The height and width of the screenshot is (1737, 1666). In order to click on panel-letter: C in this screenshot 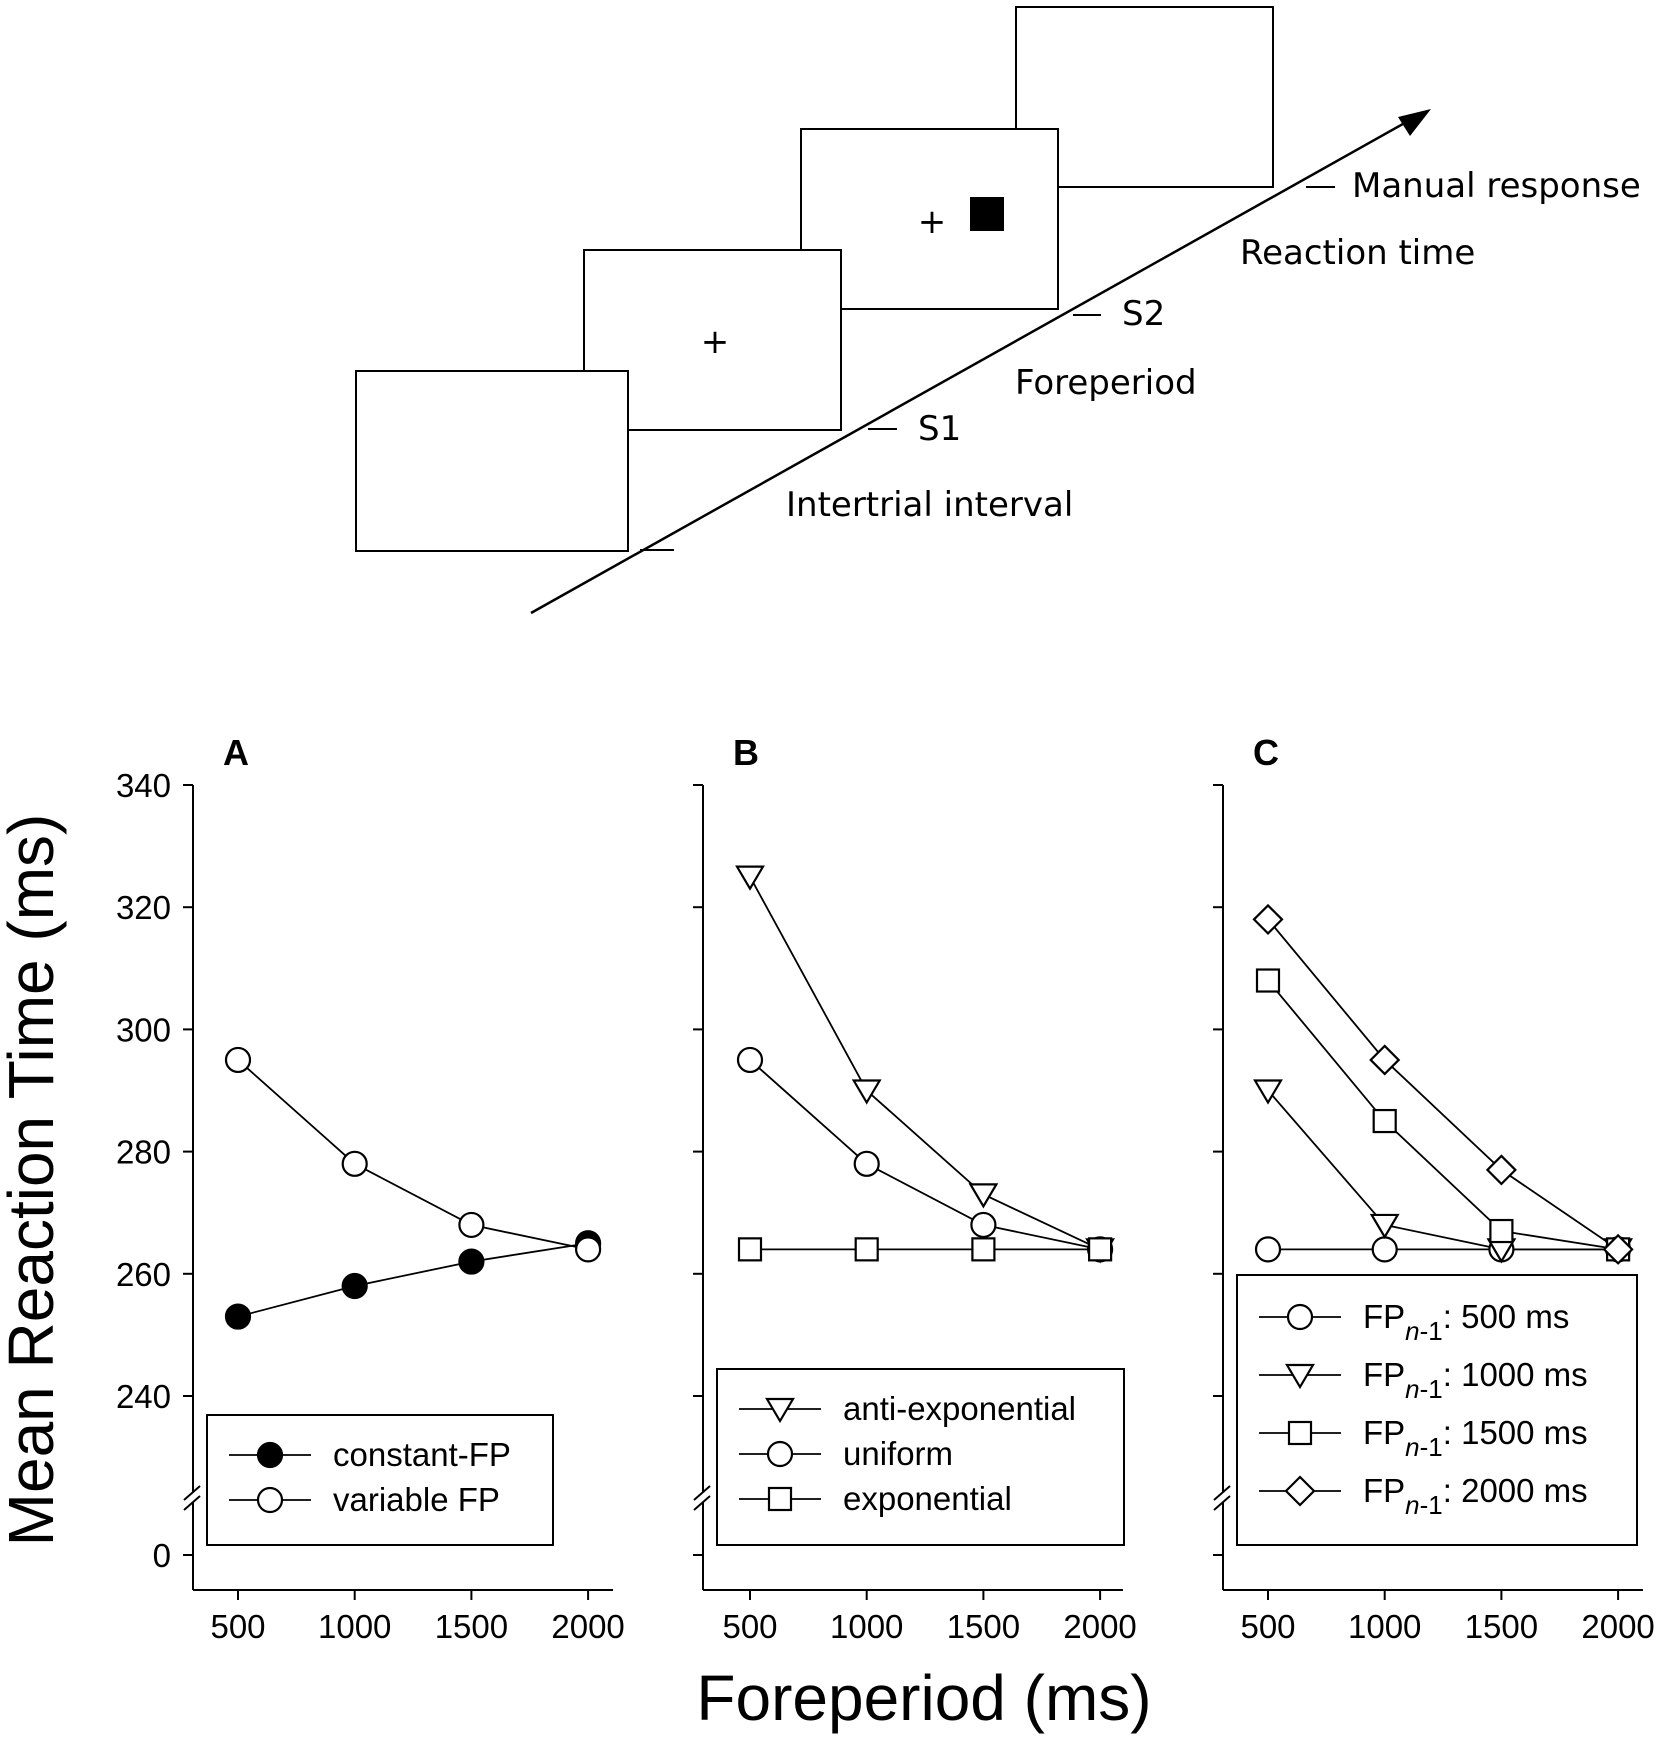, I will do `click(1266, 752)`.